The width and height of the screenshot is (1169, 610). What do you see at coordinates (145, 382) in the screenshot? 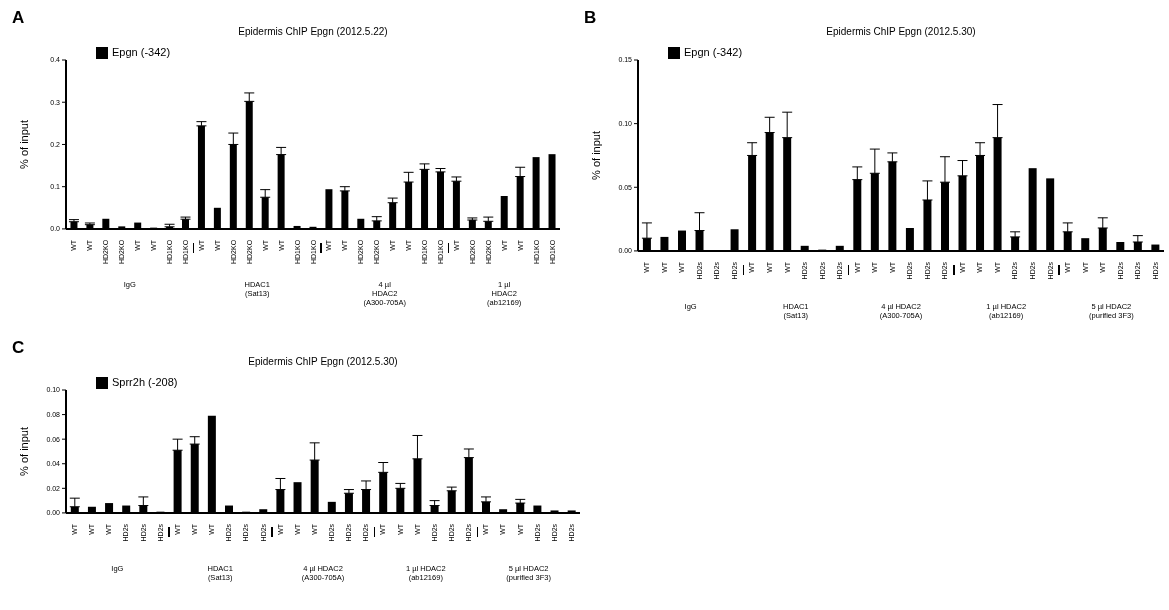
I see `legend-label: Sprr2h (-208)` at bounding box center [145, 382].